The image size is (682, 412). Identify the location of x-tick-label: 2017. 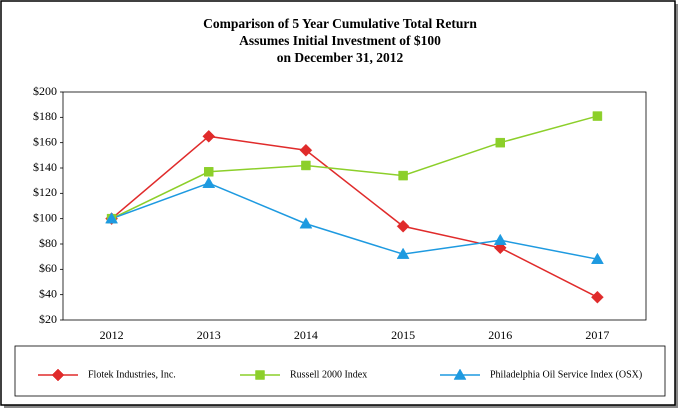
(597, 335).